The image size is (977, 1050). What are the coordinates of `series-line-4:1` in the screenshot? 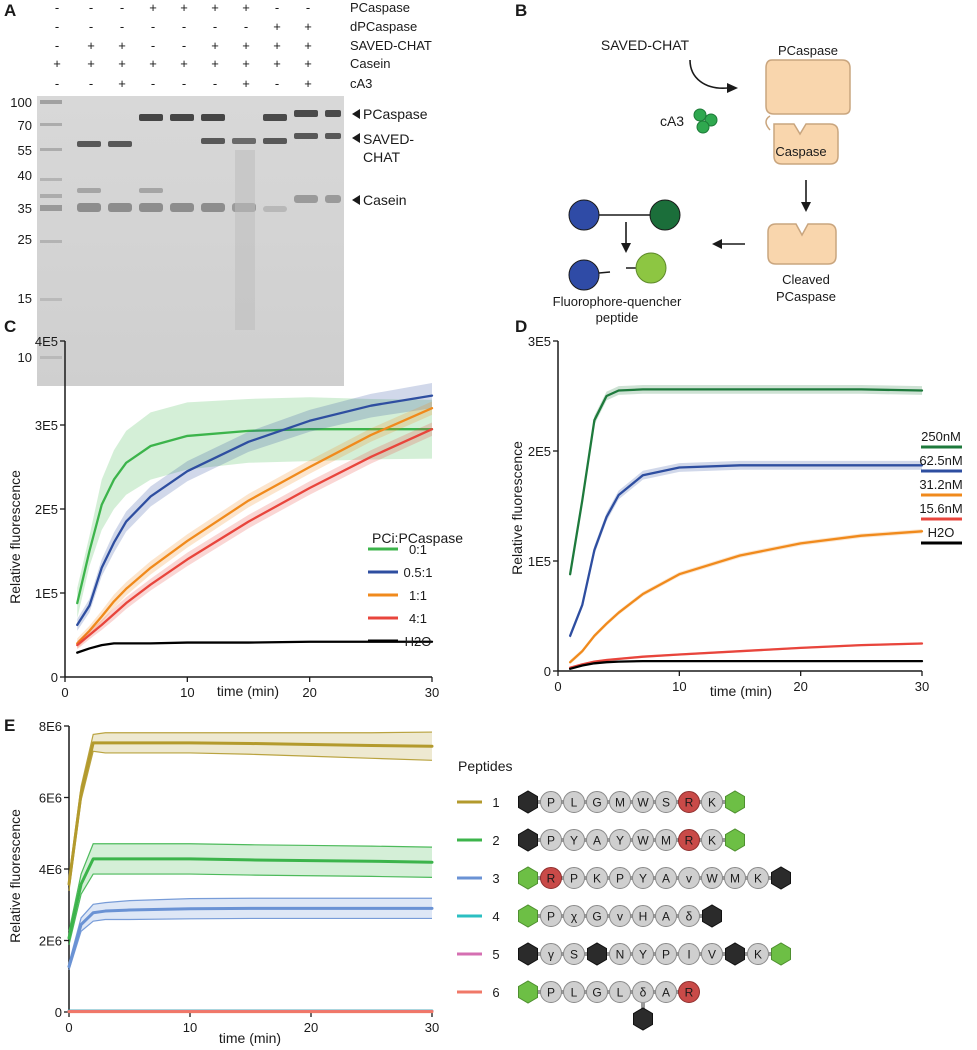 It's located at (255, 537).